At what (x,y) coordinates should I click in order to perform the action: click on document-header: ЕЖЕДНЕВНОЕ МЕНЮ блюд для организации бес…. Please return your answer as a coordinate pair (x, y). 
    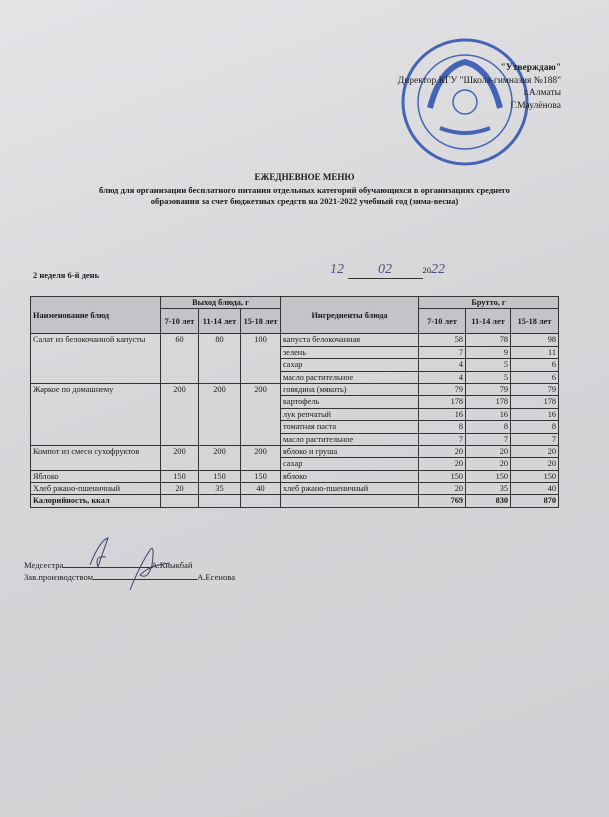
    Looking at the image, I should click on (304, 189).